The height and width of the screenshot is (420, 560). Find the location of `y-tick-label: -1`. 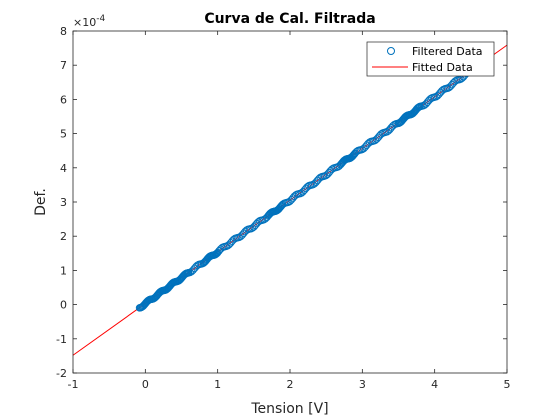

y-tick-label: -1 is located at coordinates (61, 339).